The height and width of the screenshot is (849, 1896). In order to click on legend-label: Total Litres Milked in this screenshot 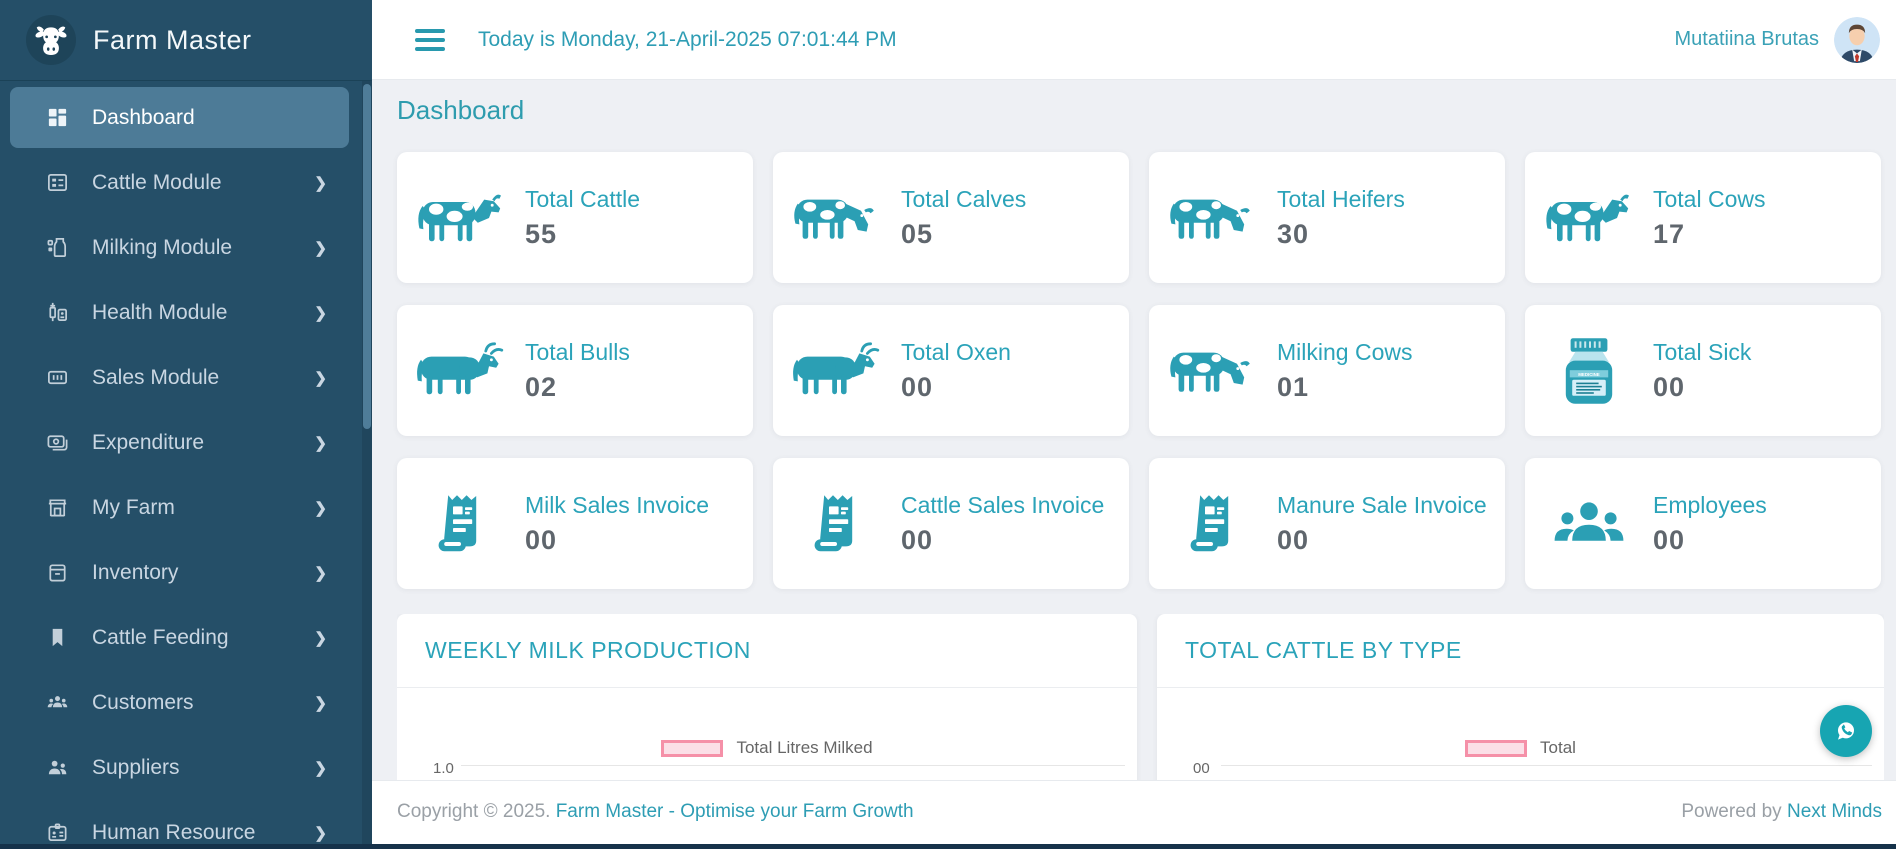, I will do `click(804, 747)`.